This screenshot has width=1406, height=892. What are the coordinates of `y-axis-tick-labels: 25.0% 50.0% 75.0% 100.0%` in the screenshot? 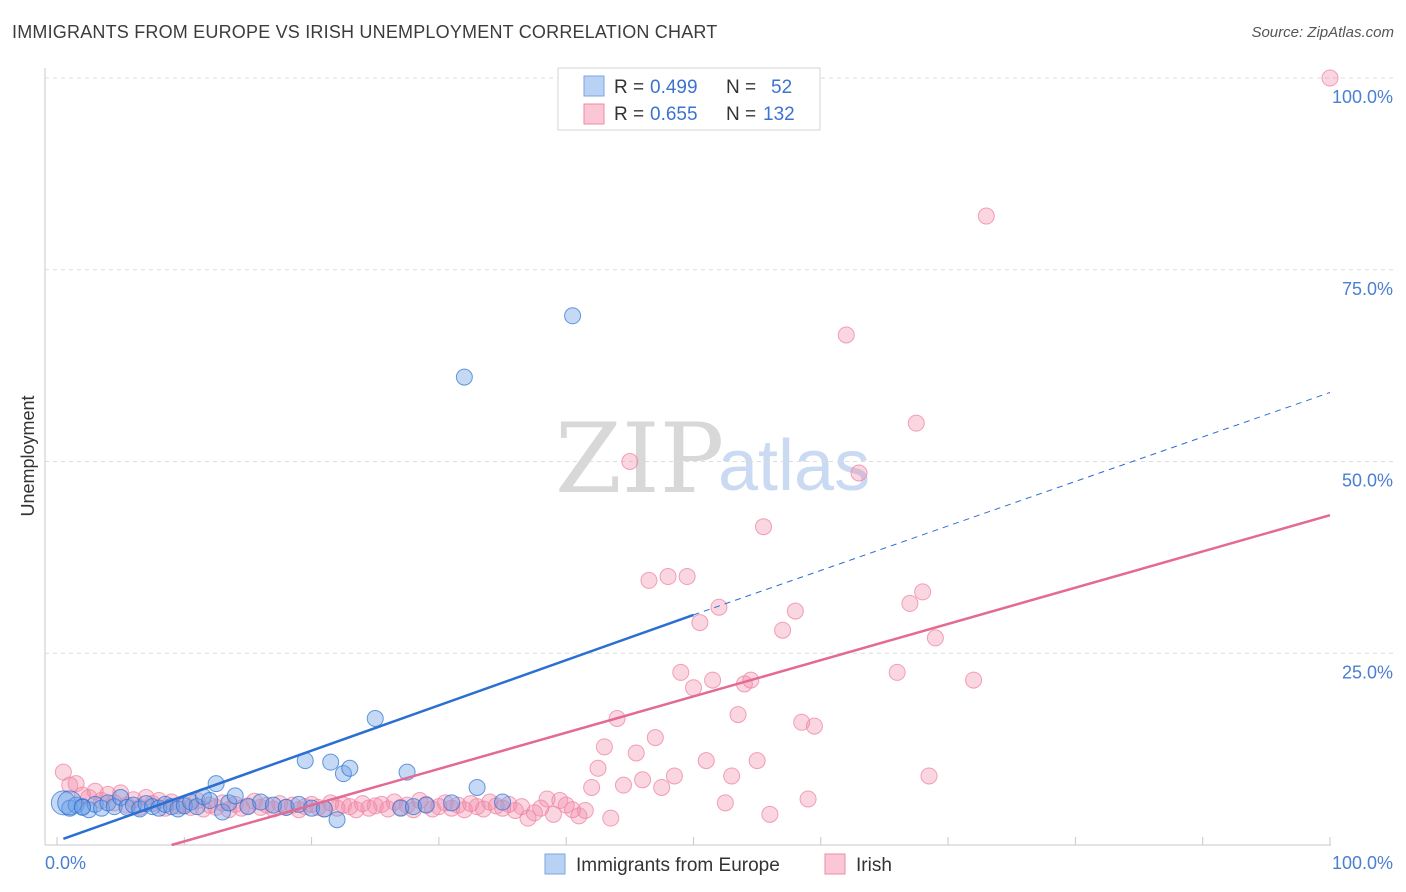 It's located at (1362, 384).